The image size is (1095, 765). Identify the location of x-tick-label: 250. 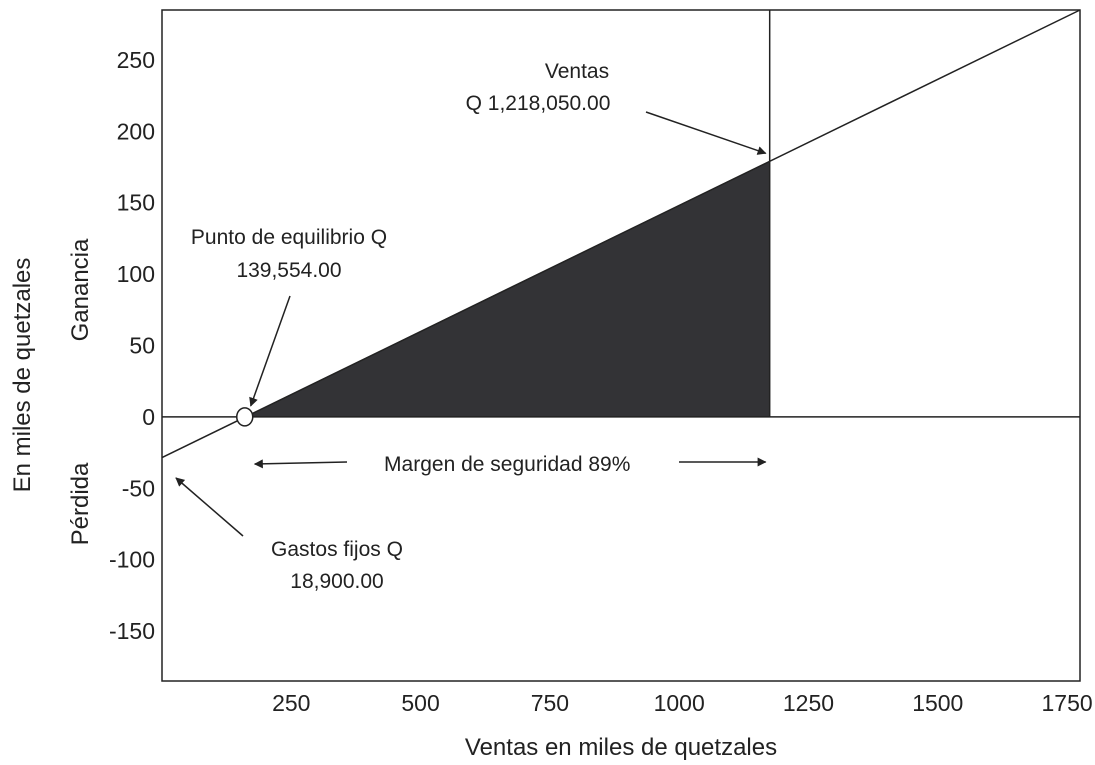
(291, 703).